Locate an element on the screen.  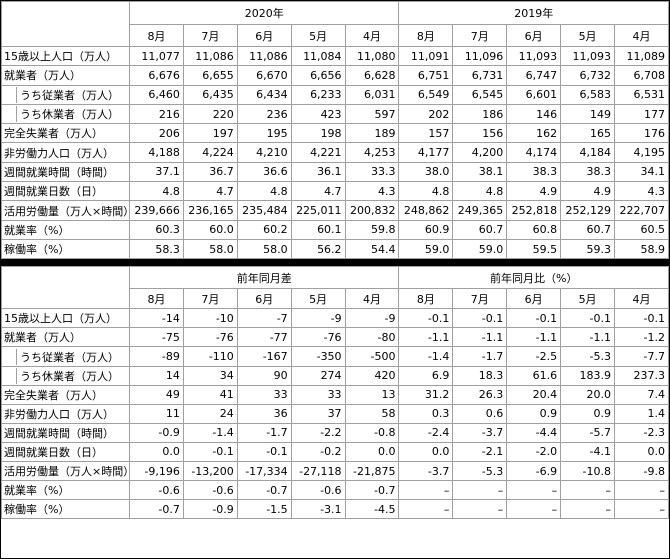
cell-value: -9 is located at coordinates (372, 318).